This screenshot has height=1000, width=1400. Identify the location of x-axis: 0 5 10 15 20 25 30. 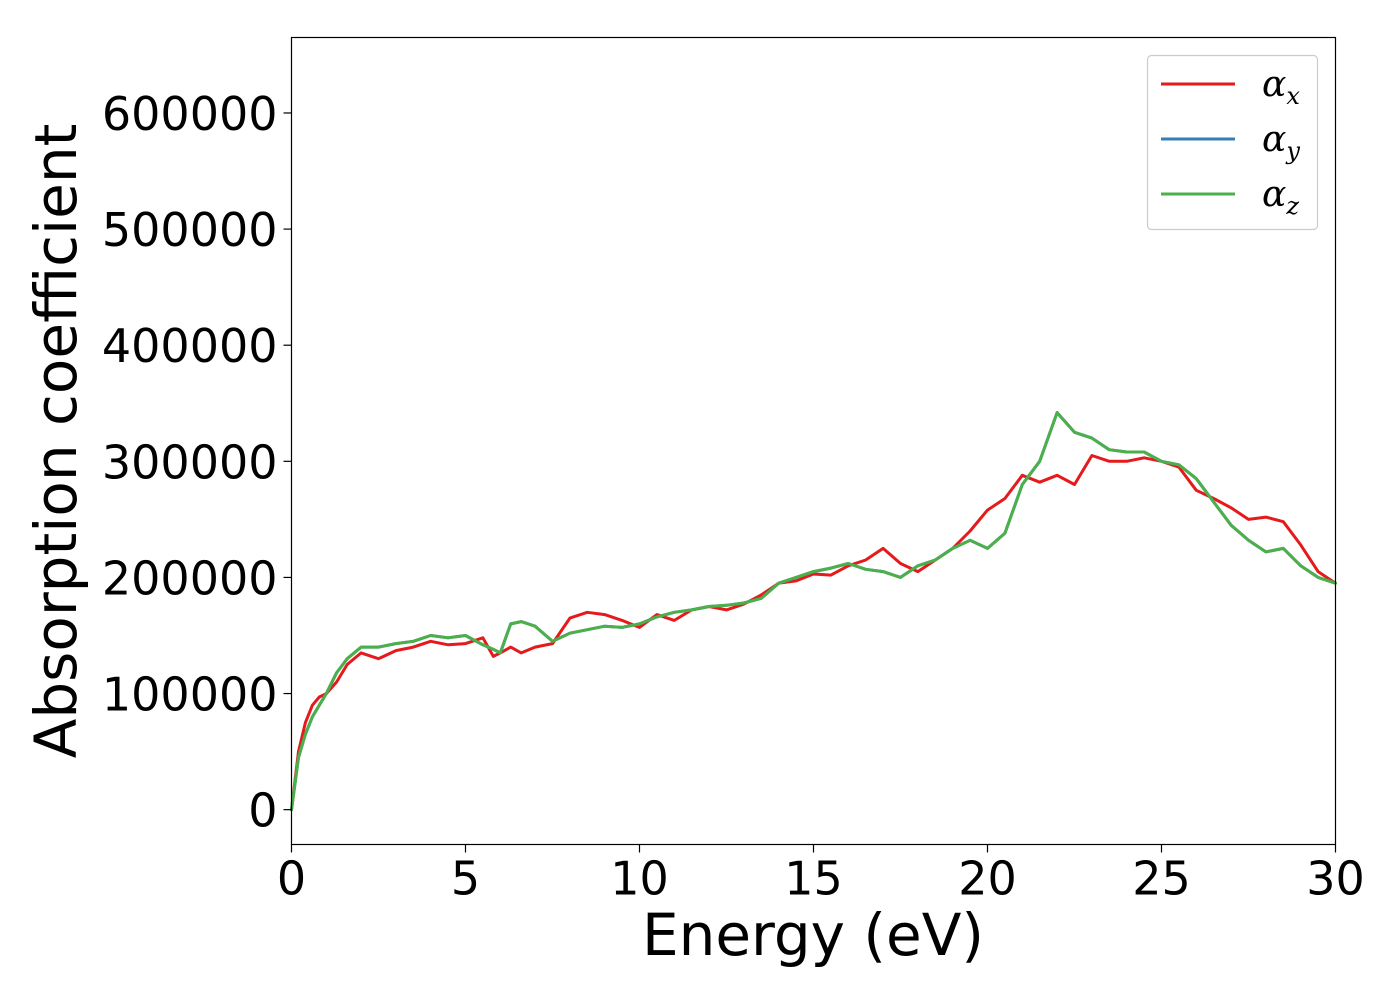
(821, 875).